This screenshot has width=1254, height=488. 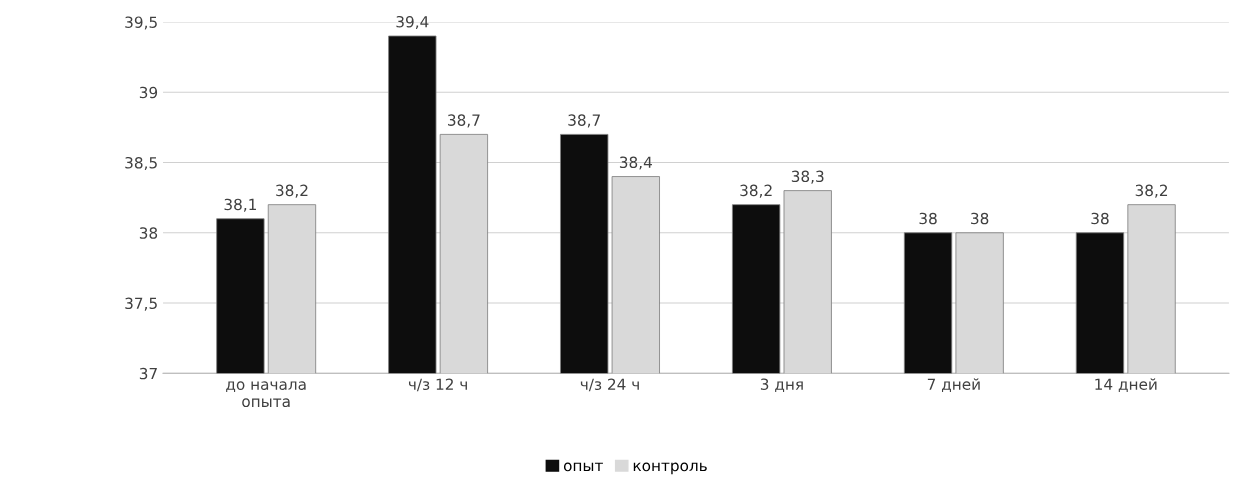 What do you see at coordinates (609, 385) in the screenshot?
I see `x-tick-label: ч/з 24 ч` at bounding box center [609, 385].